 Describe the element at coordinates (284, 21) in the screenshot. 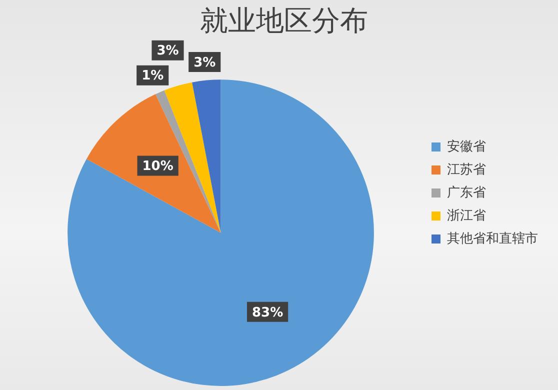

I see `chart-title: 就业地区分布` at that location.